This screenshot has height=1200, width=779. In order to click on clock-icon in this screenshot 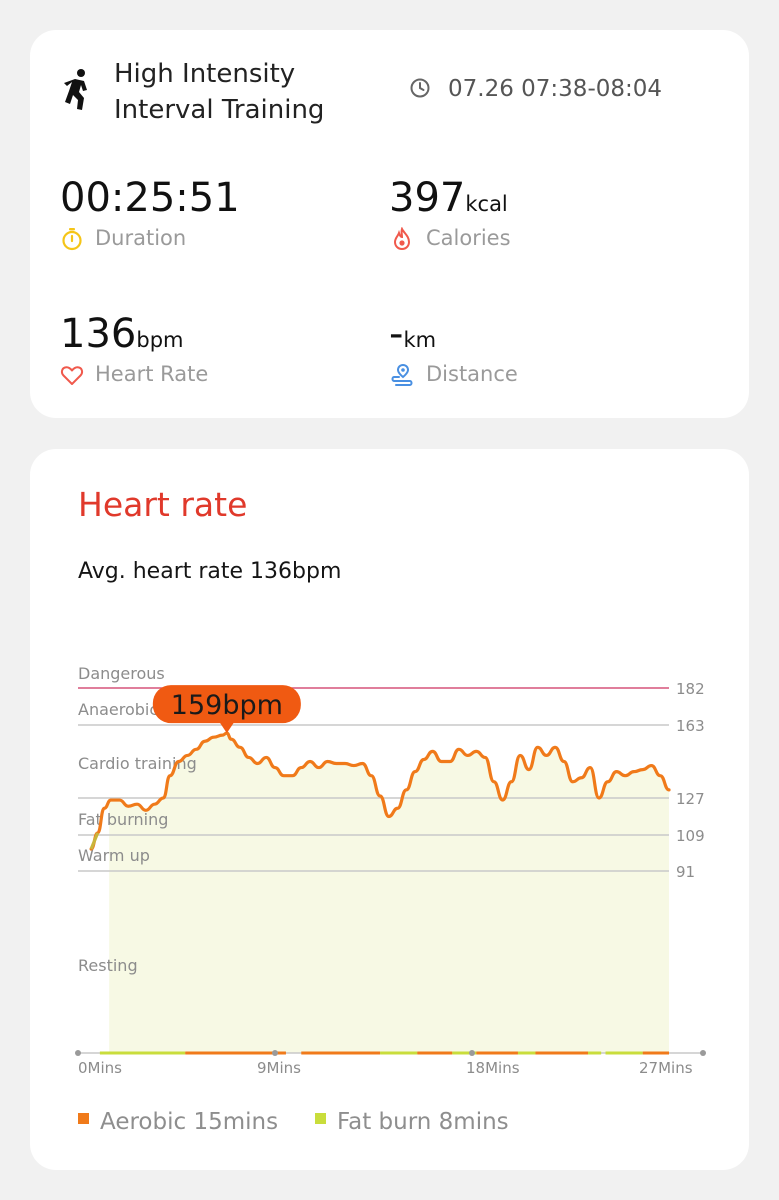, I will do `click(420, 88)`.